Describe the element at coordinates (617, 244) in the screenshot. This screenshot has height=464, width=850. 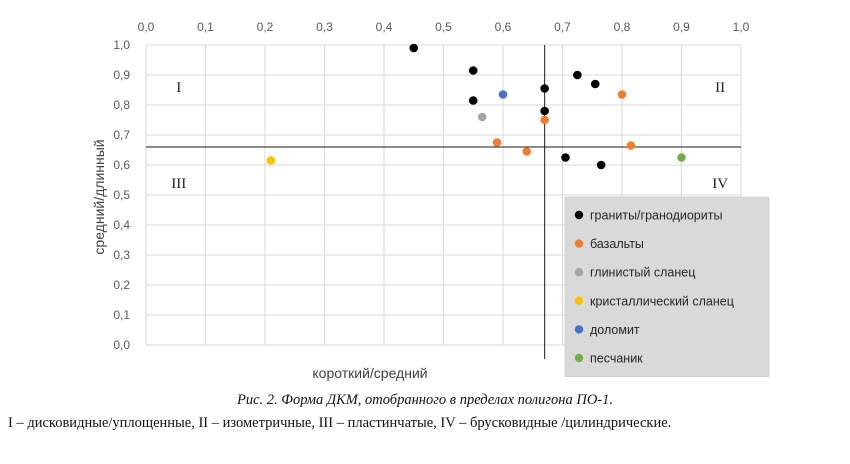
I see `legend-label: базальты` at that location.